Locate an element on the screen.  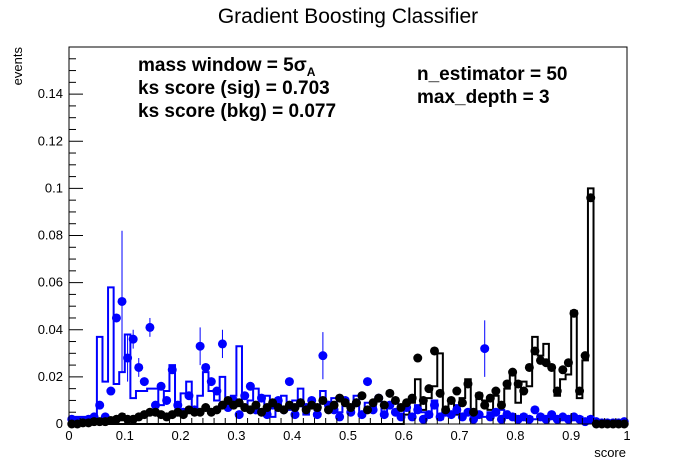
max-depth-annotation: max_depth = 3 is located at coordinates (483, 97).